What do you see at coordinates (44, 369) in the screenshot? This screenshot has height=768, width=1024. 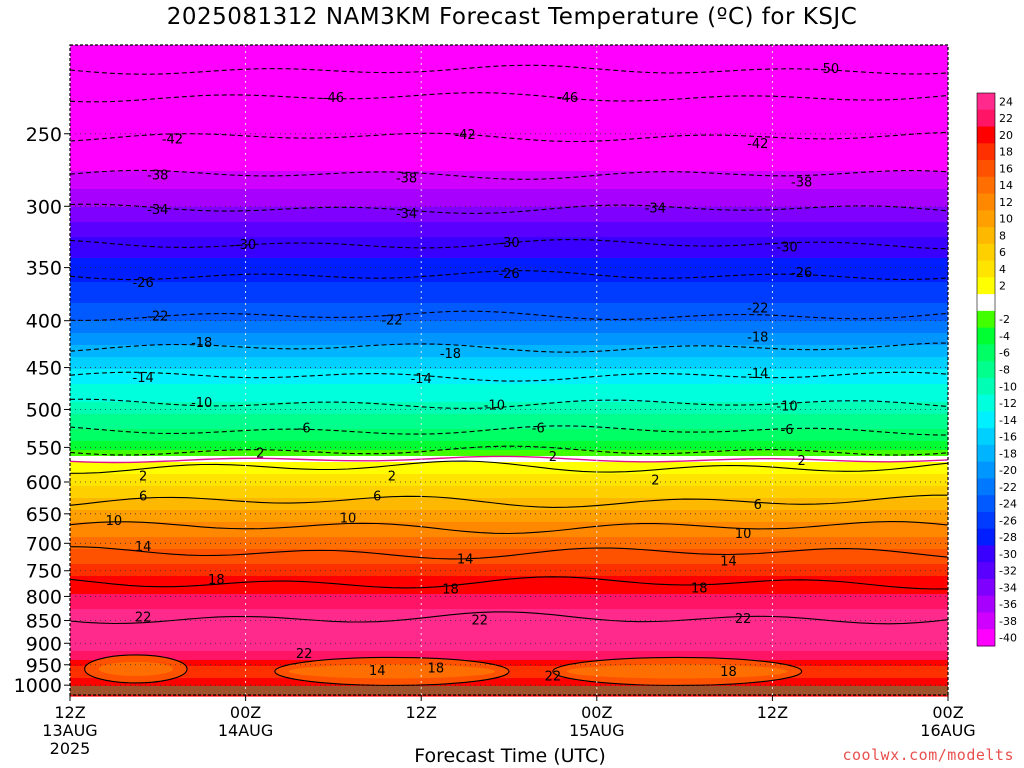 I see `y-tick-label: 450` at bounding box center [44, 369].